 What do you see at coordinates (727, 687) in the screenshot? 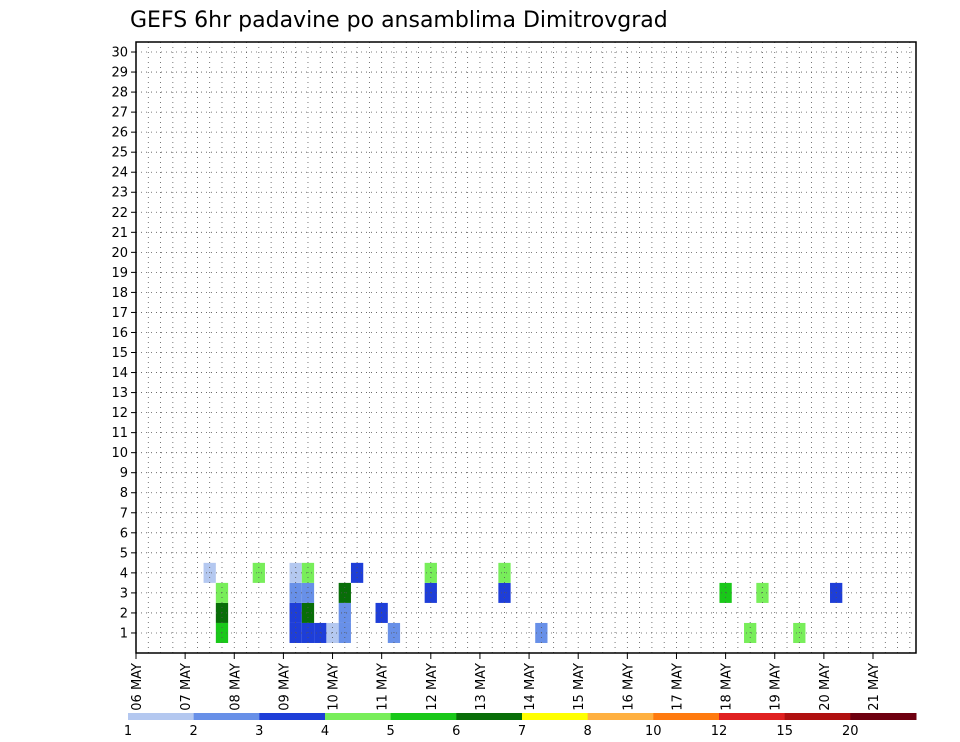
I see `x-tick-label: 18 MAY` at bounding box center [727, 687].